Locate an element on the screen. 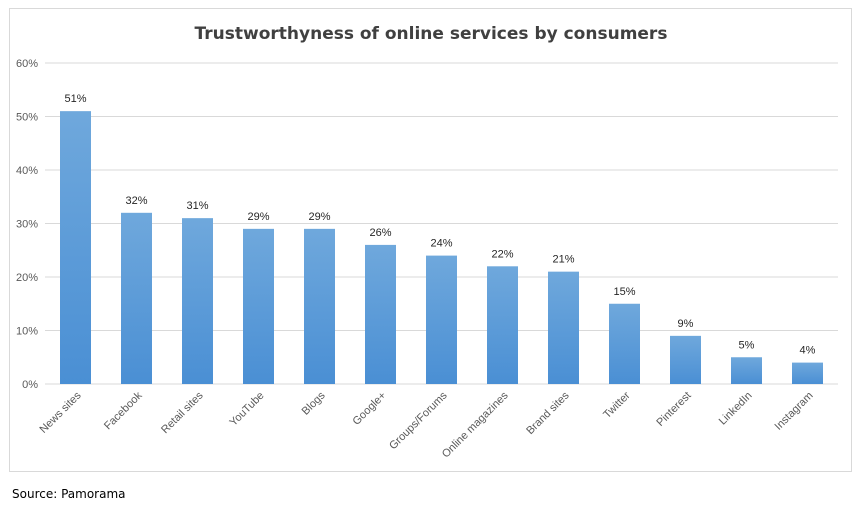 Image resolution: width=862 pixels, height=511 pixels. y-tick-label: 60% is located at coordinates (27, 64).